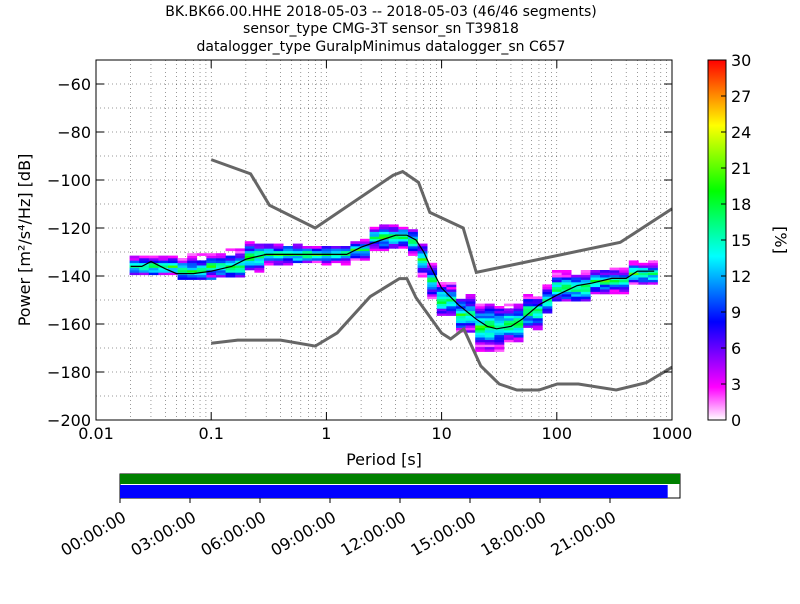 The width and height of the screenshot is (800, 604). I want to click on y-tick-label: −160, so click(69, 324).